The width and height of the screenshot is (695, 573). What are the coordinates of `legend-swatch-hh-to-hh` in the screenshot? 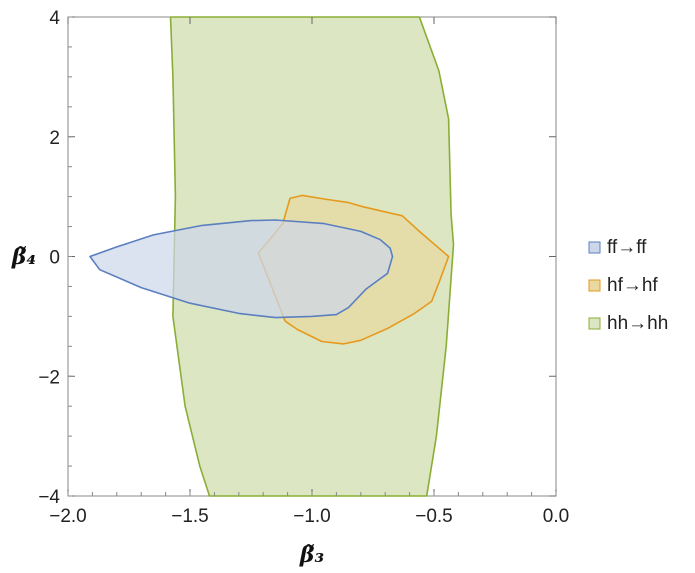 It's located at (594, 323).